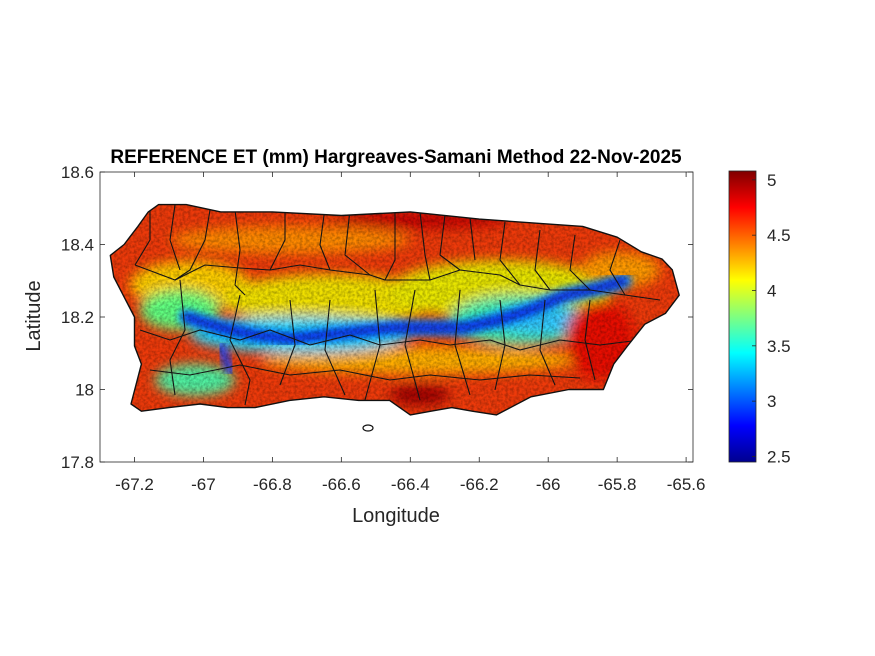 The image size is (875, 656). What do you see at coordinates (368, 428) in the screenshot?
I see `islet` at bounding box center [368, 428].